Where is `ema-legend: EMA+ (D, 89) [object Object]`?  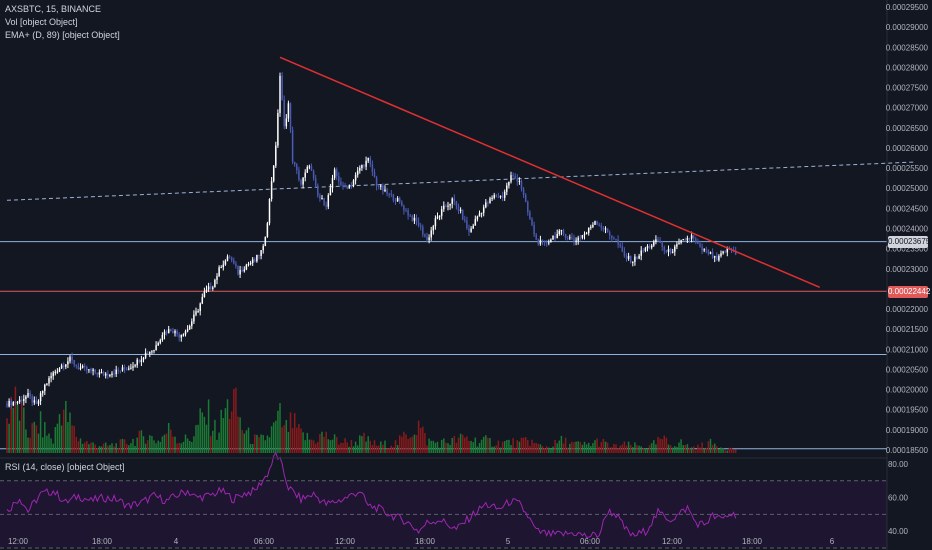
ema-legend: EMA+ (D, 89) [object Object] is located at coordinates (62, 35).